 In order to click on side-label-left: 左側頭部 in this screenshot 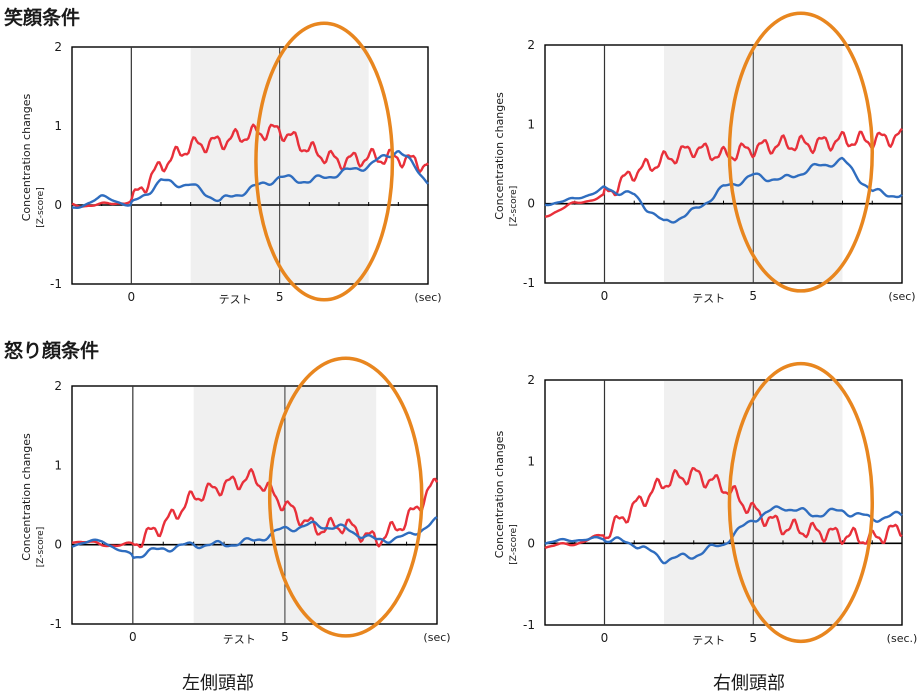, I will do `click(218, 683)`.